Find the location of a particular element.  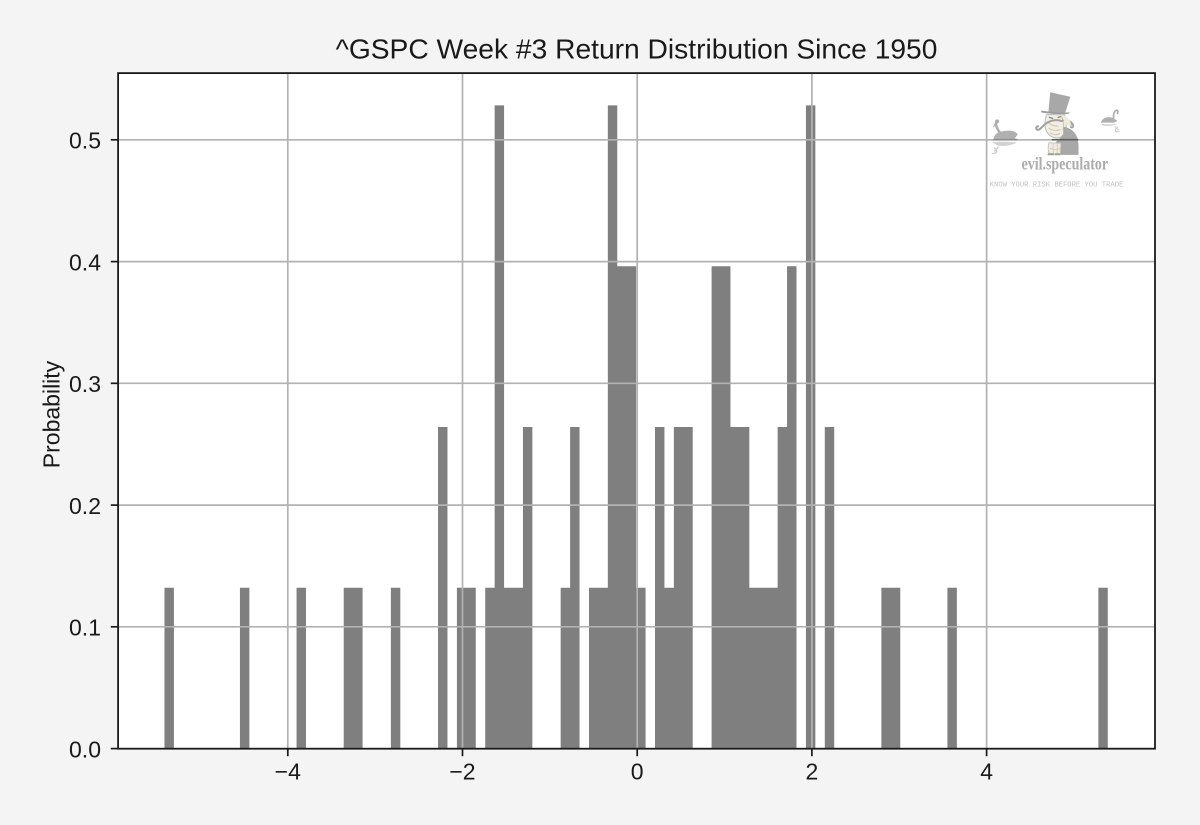

svg-text: 0 is located at coordinates (637, 772).